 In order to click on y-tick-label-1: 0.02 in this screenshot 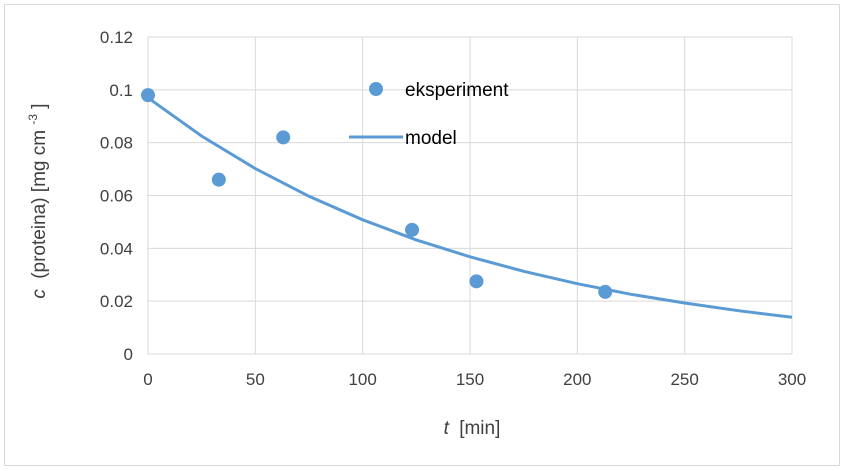, I will do `click(116, 301)`.